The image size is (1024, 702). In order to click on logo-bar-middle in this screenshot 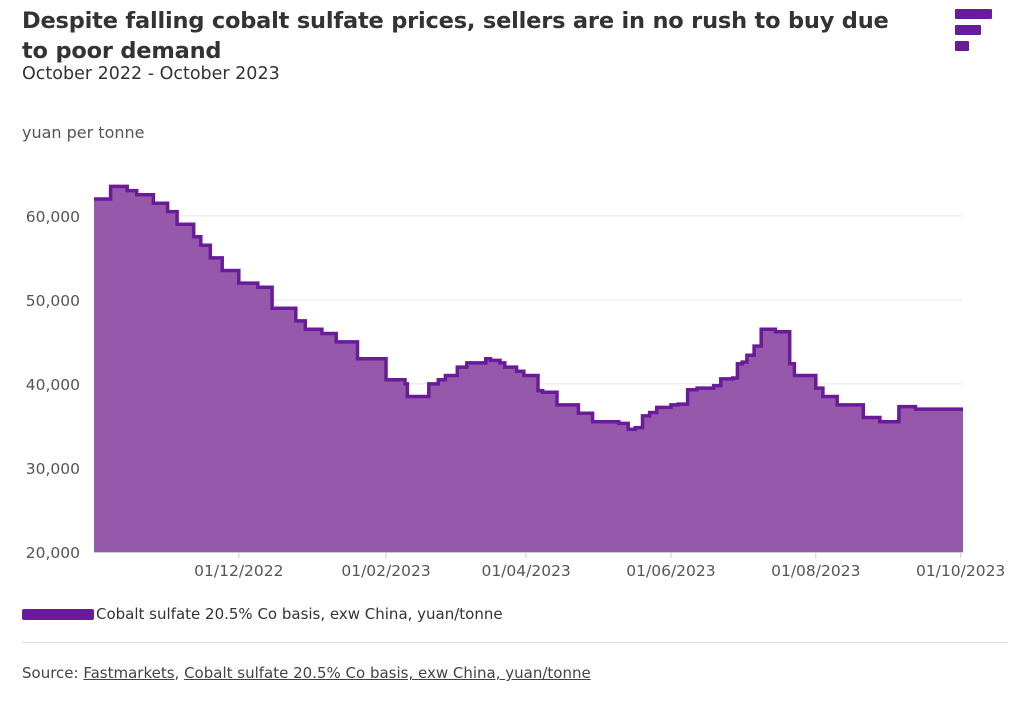, I will do `click(968, 30)`.